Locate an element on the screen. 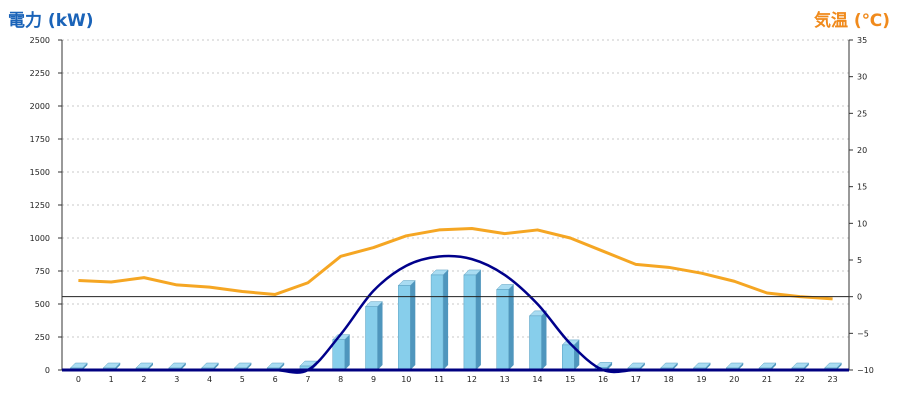  x-tick-label: 19 is located at coordinates (701, 379).